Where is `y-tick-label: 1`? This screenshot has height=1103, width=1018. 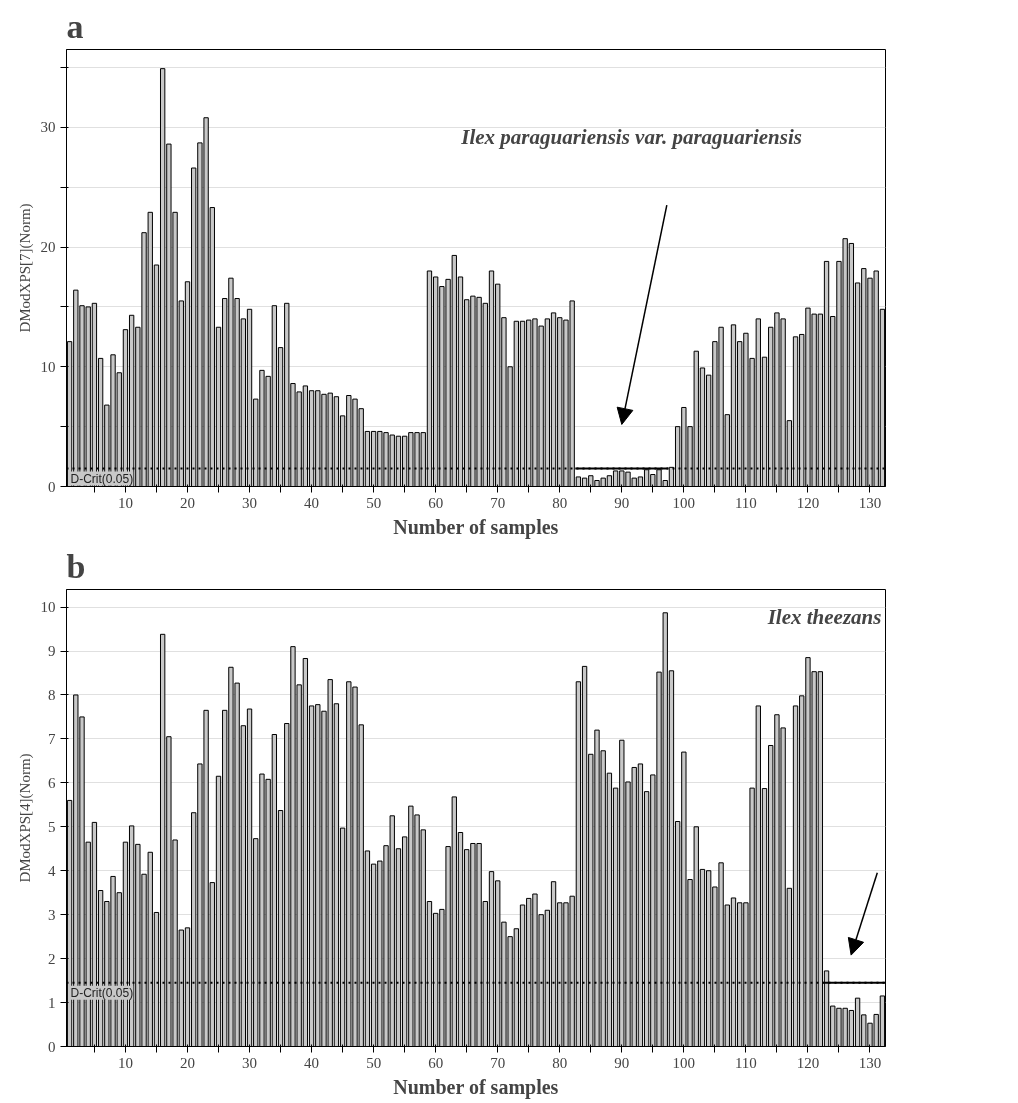
y-tick-label: 1 is located at coordinates (52, 1002).